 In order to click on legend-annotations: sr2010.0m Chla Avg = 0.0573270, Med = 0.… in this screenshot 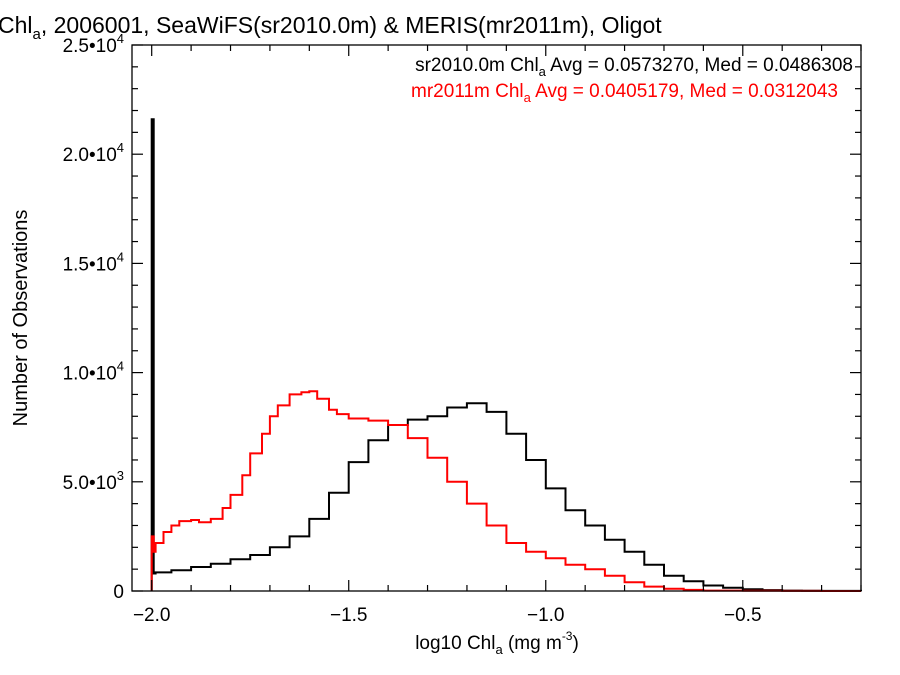, I will do `click(632, 80)`.